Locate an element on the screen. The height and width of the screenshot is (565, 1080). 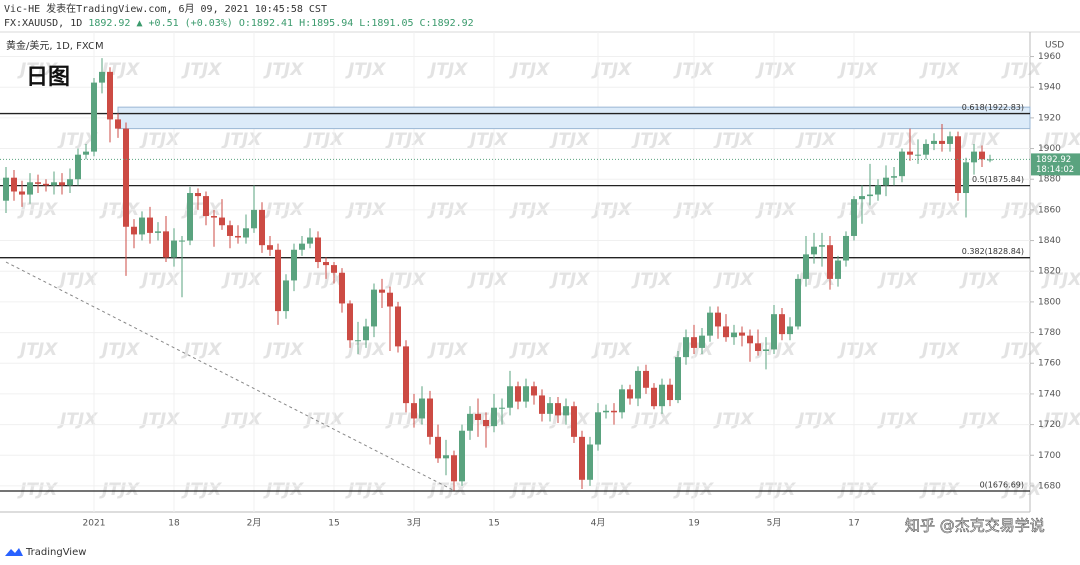
y-tick-label: 1860 is located at coordinates (1049, 210).